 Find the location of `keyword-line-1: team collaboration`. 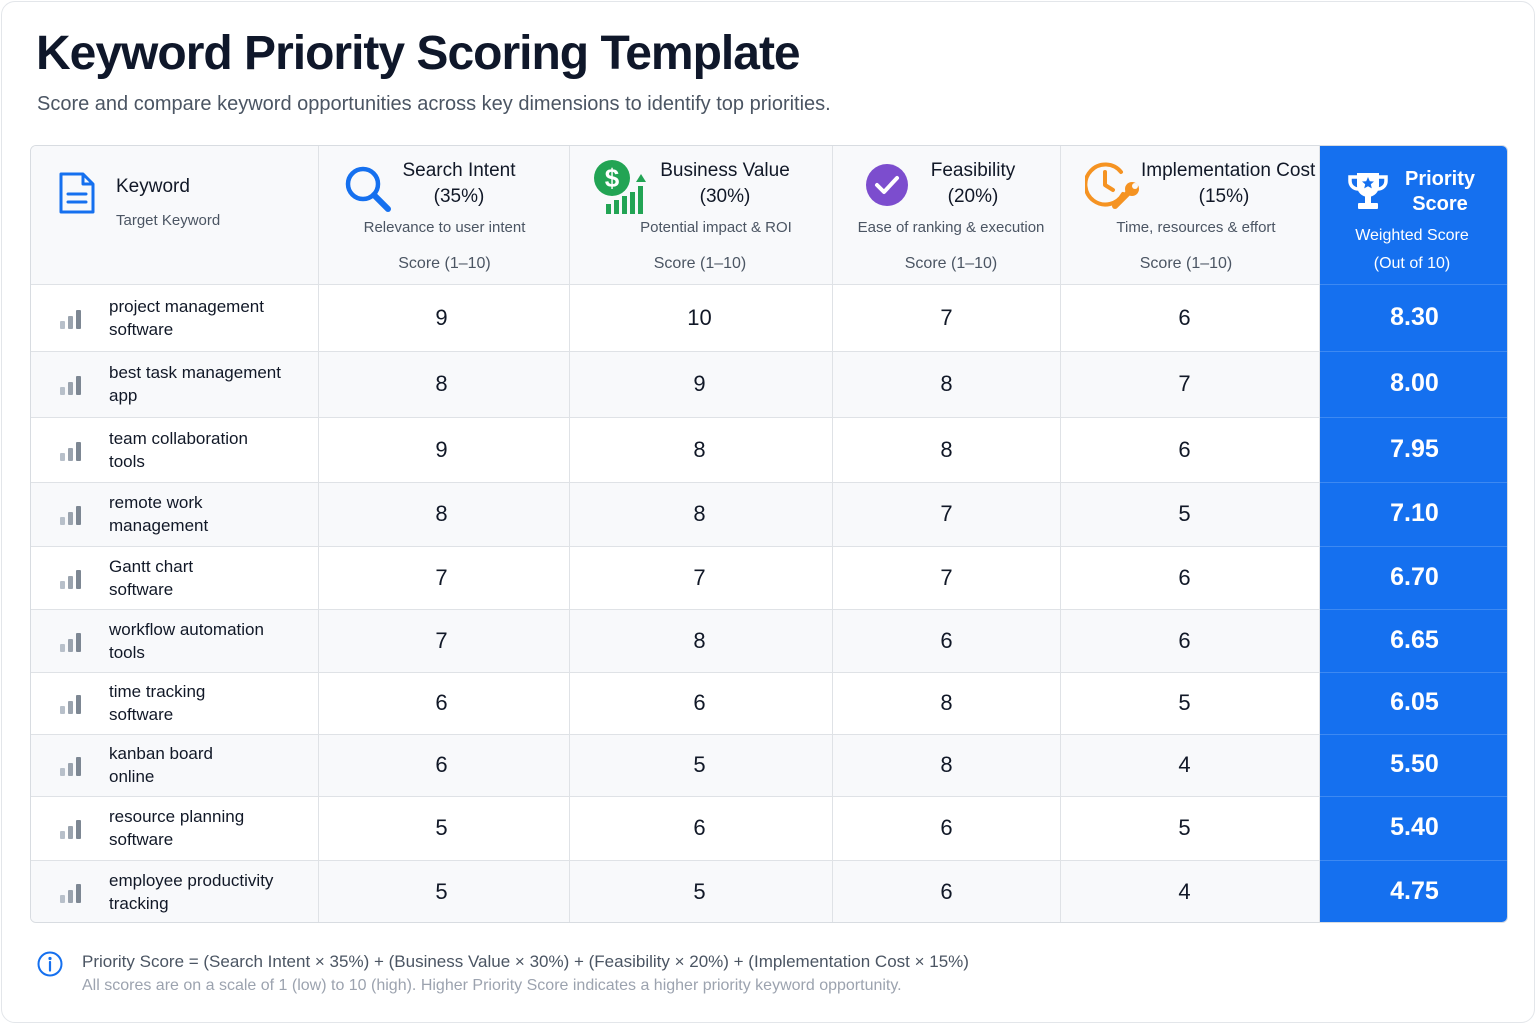

keyword-line-1: team collaboration is located at coordinates (178, 438).